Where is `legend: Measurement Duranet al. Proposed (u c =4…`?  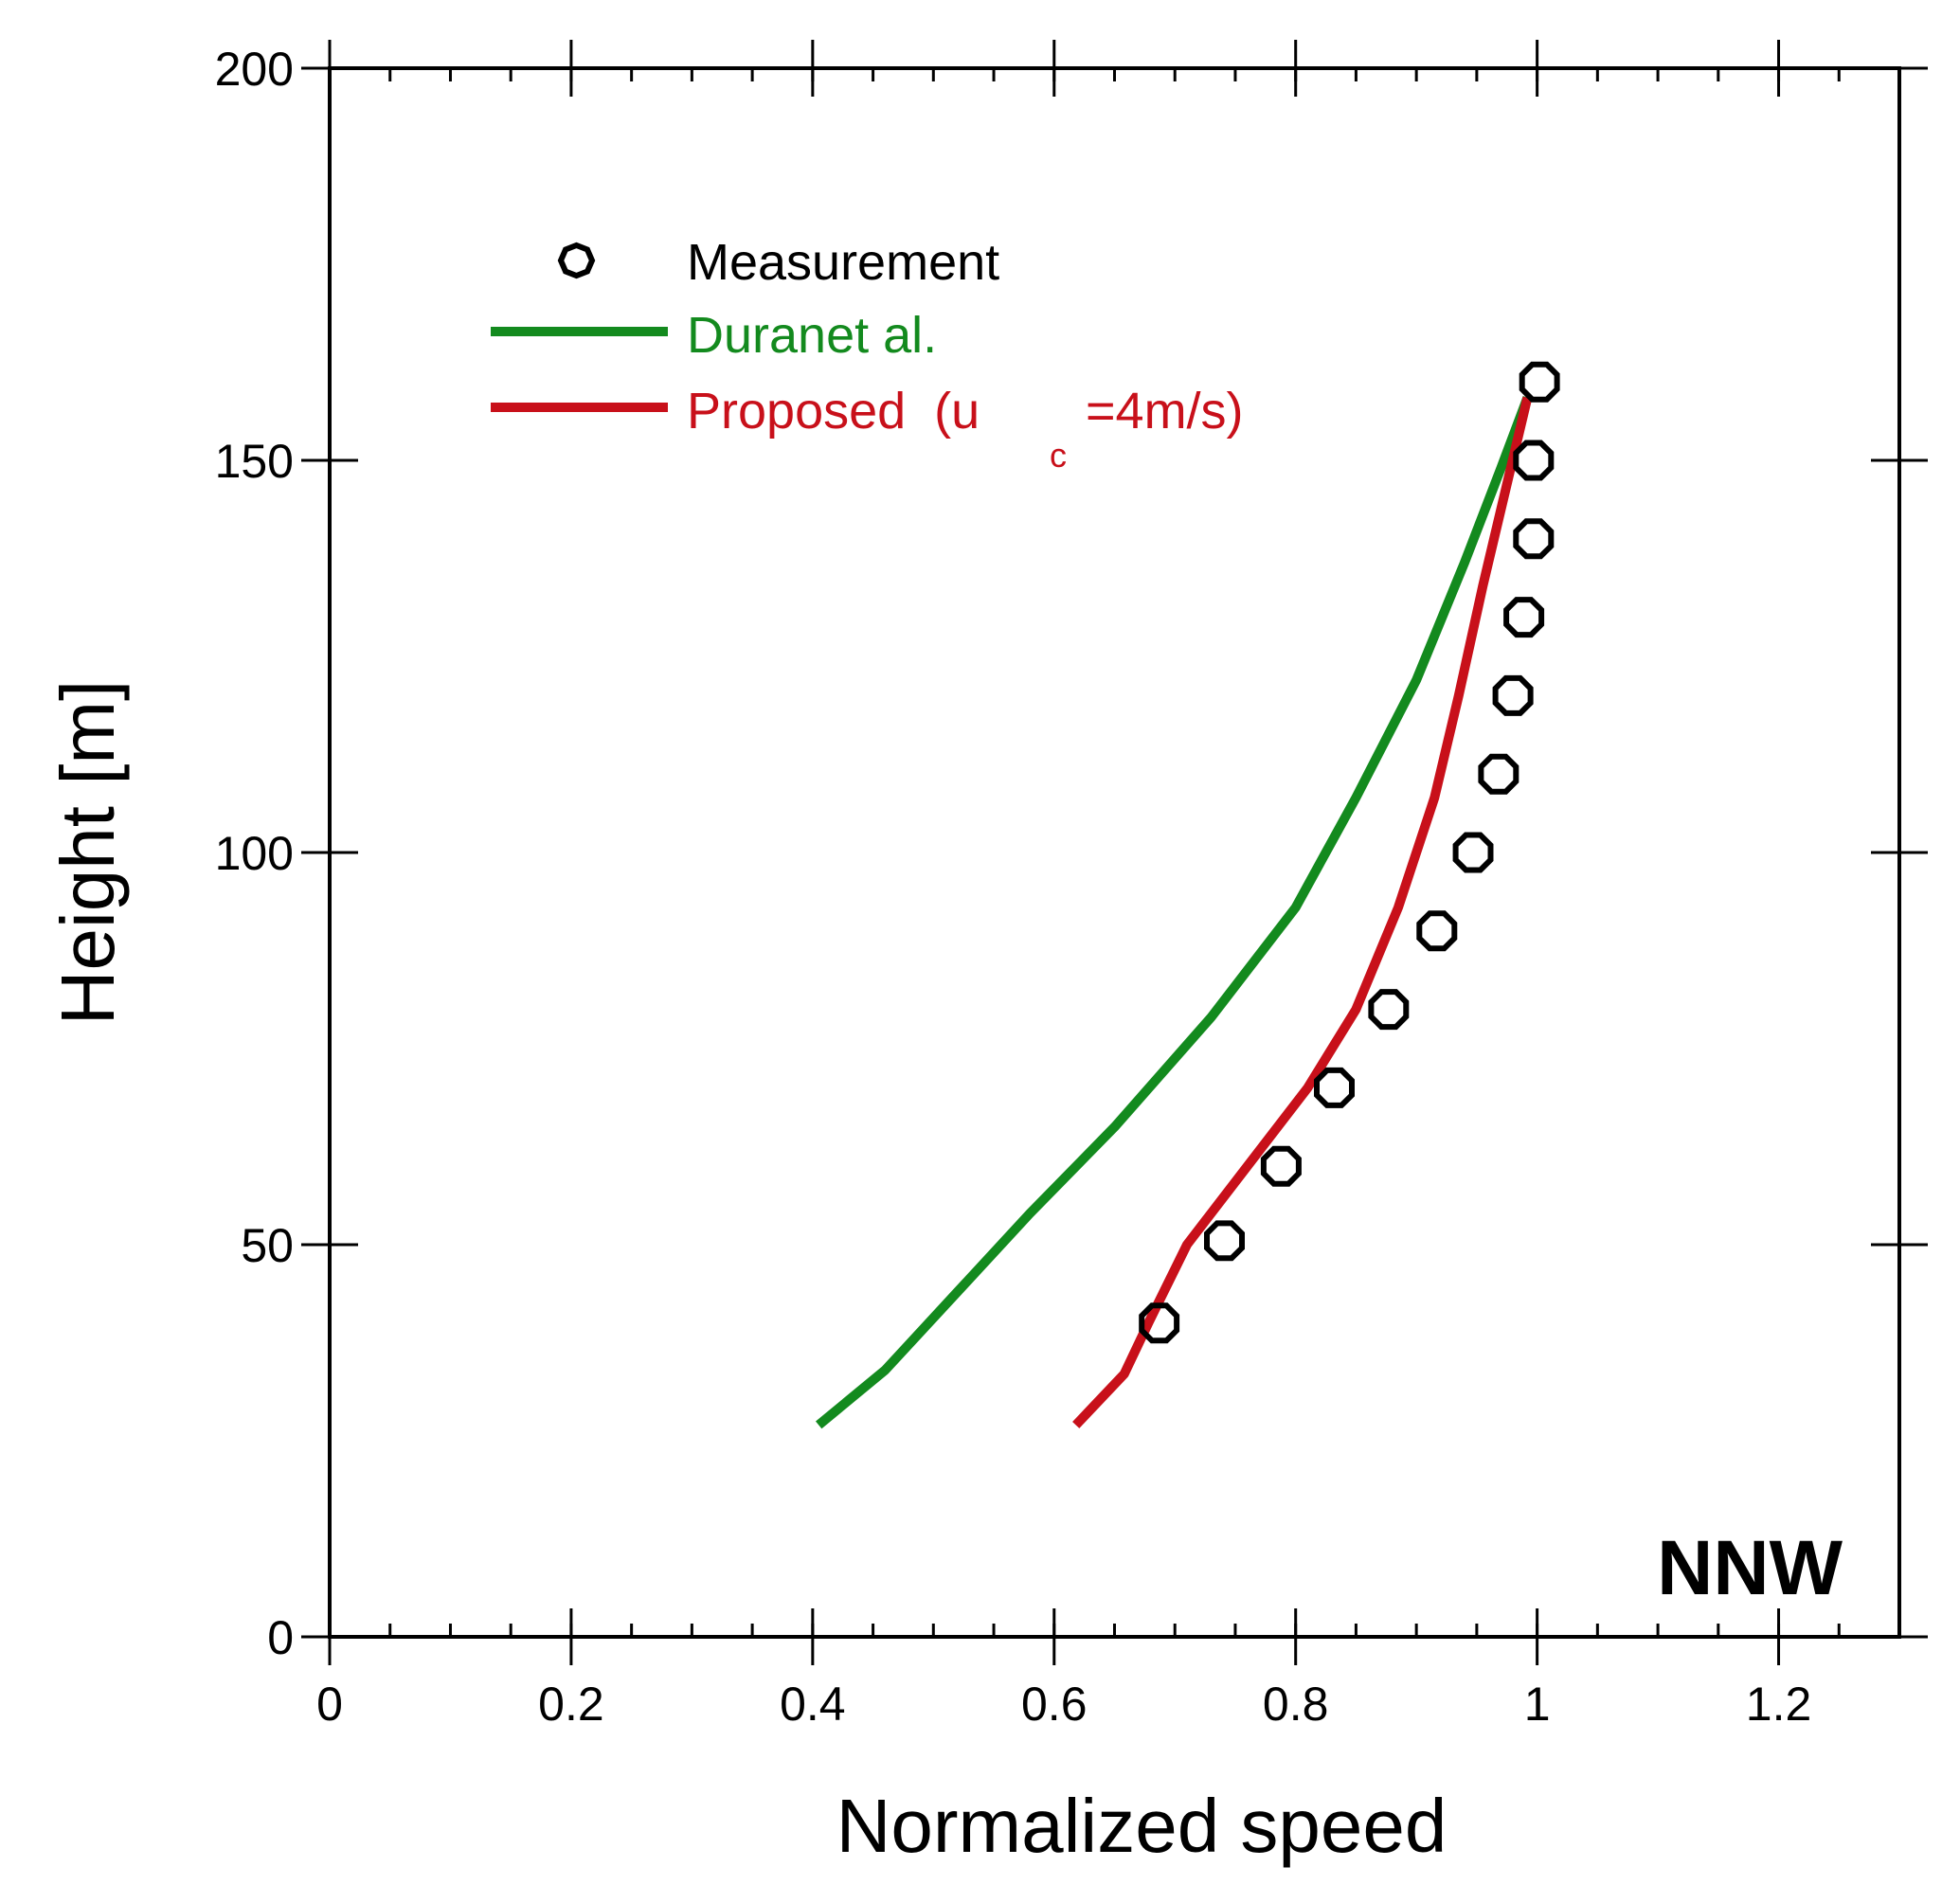 legend: Measurement Duranet al. Proposed (u c =4… is located at coordinates (867, 354).